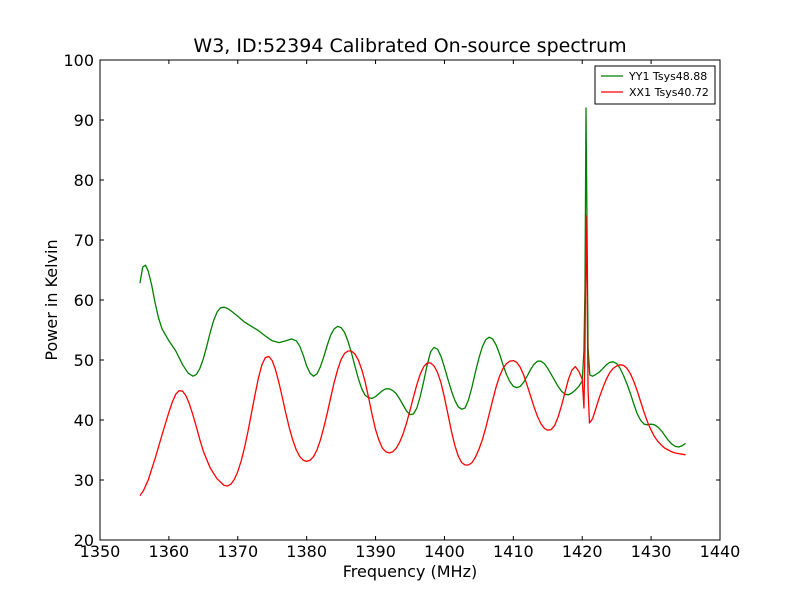  I want to click on x-tick-label: 1360, so click(169, 551).